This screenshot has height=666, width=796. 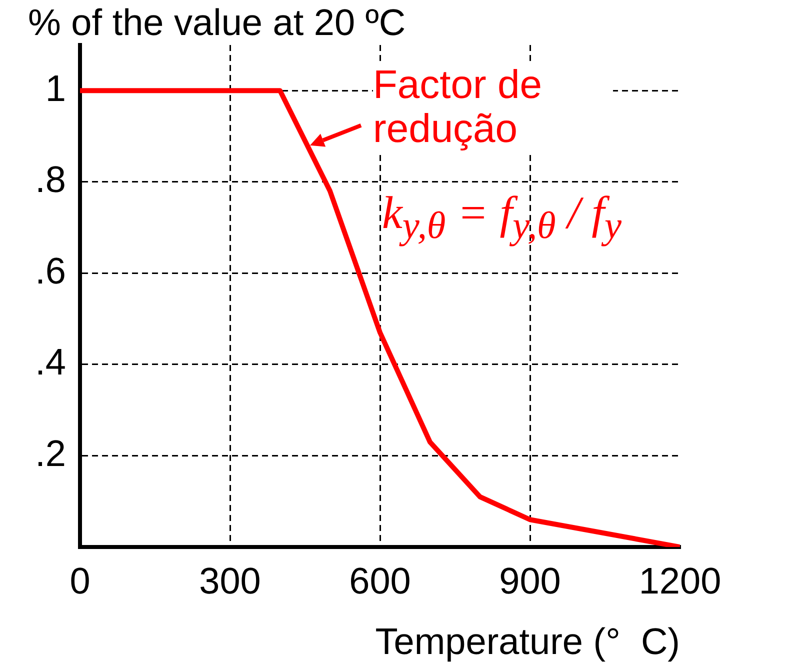 I want to click on x-tick-label: 900, so click(x=530, y=581).